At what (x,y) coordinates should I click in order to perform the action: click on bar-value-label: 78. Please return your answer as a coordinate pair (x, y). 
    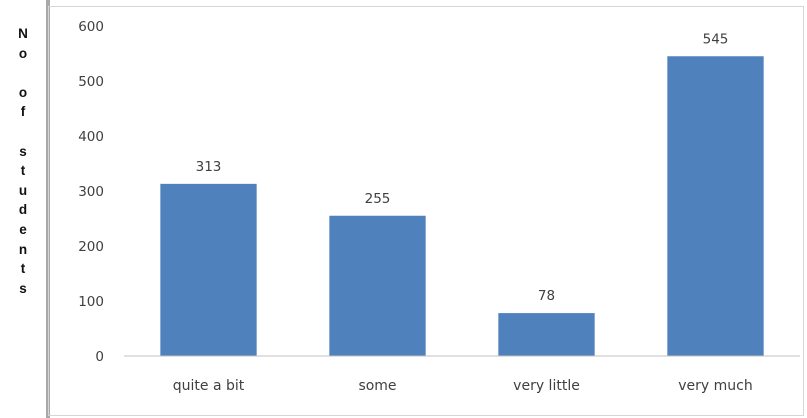
    Looking at the image, I should click on (546, 296).